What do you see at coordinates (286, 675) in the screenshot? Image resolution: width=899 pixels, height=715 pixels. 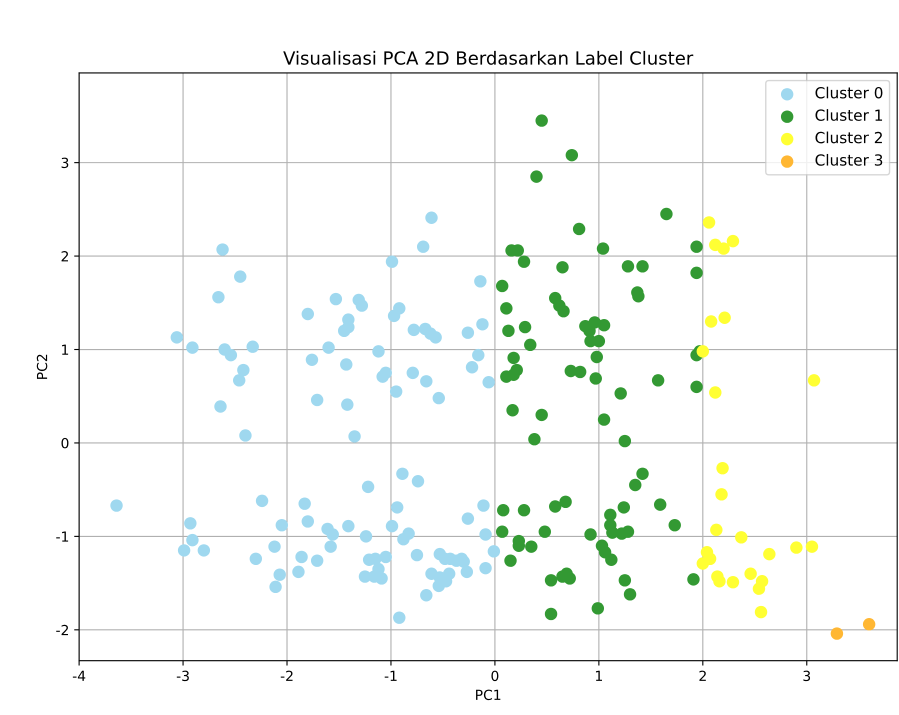 I see `x-tick-label: -2` at bounding box center [286, 675].